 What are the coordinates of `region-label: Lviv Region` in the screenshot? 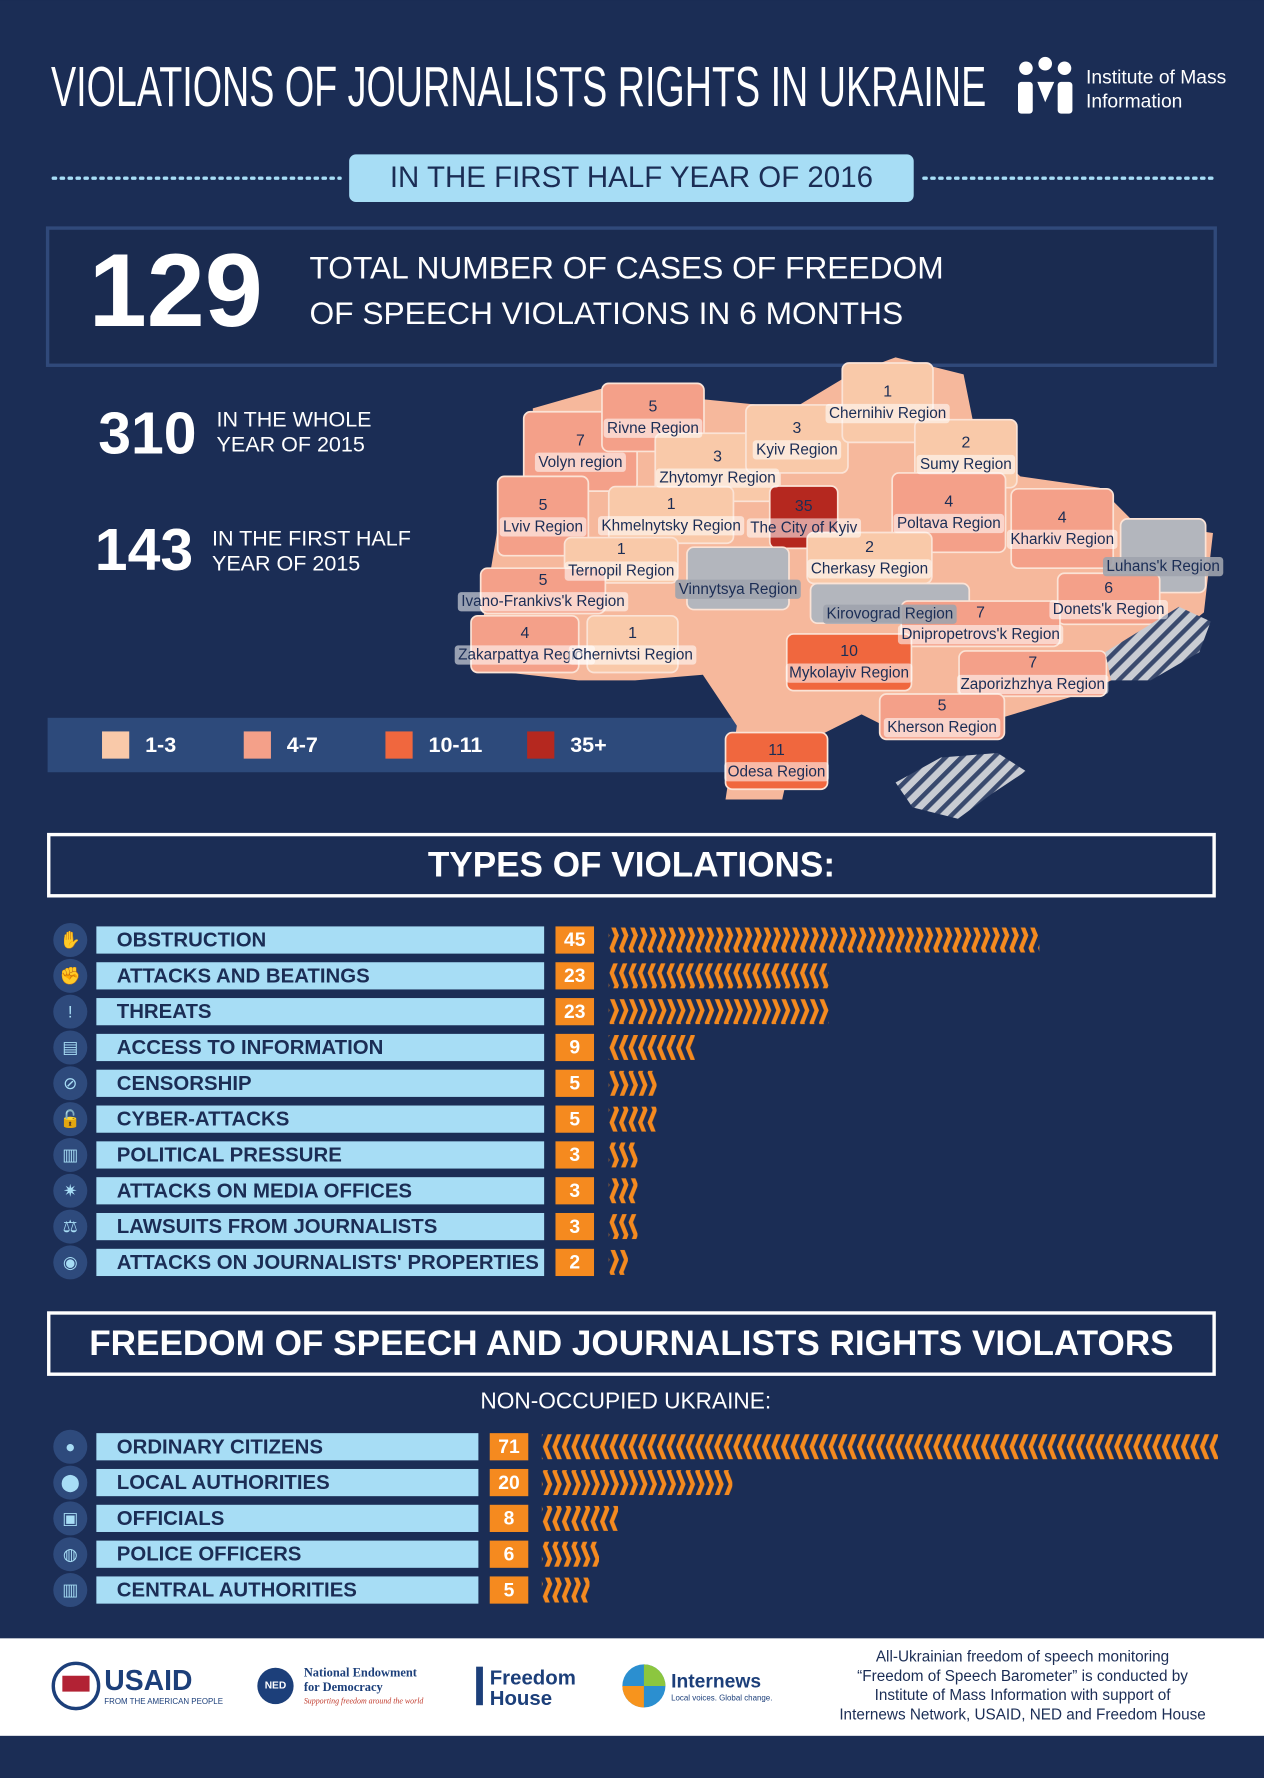 It's located at (543, 526).